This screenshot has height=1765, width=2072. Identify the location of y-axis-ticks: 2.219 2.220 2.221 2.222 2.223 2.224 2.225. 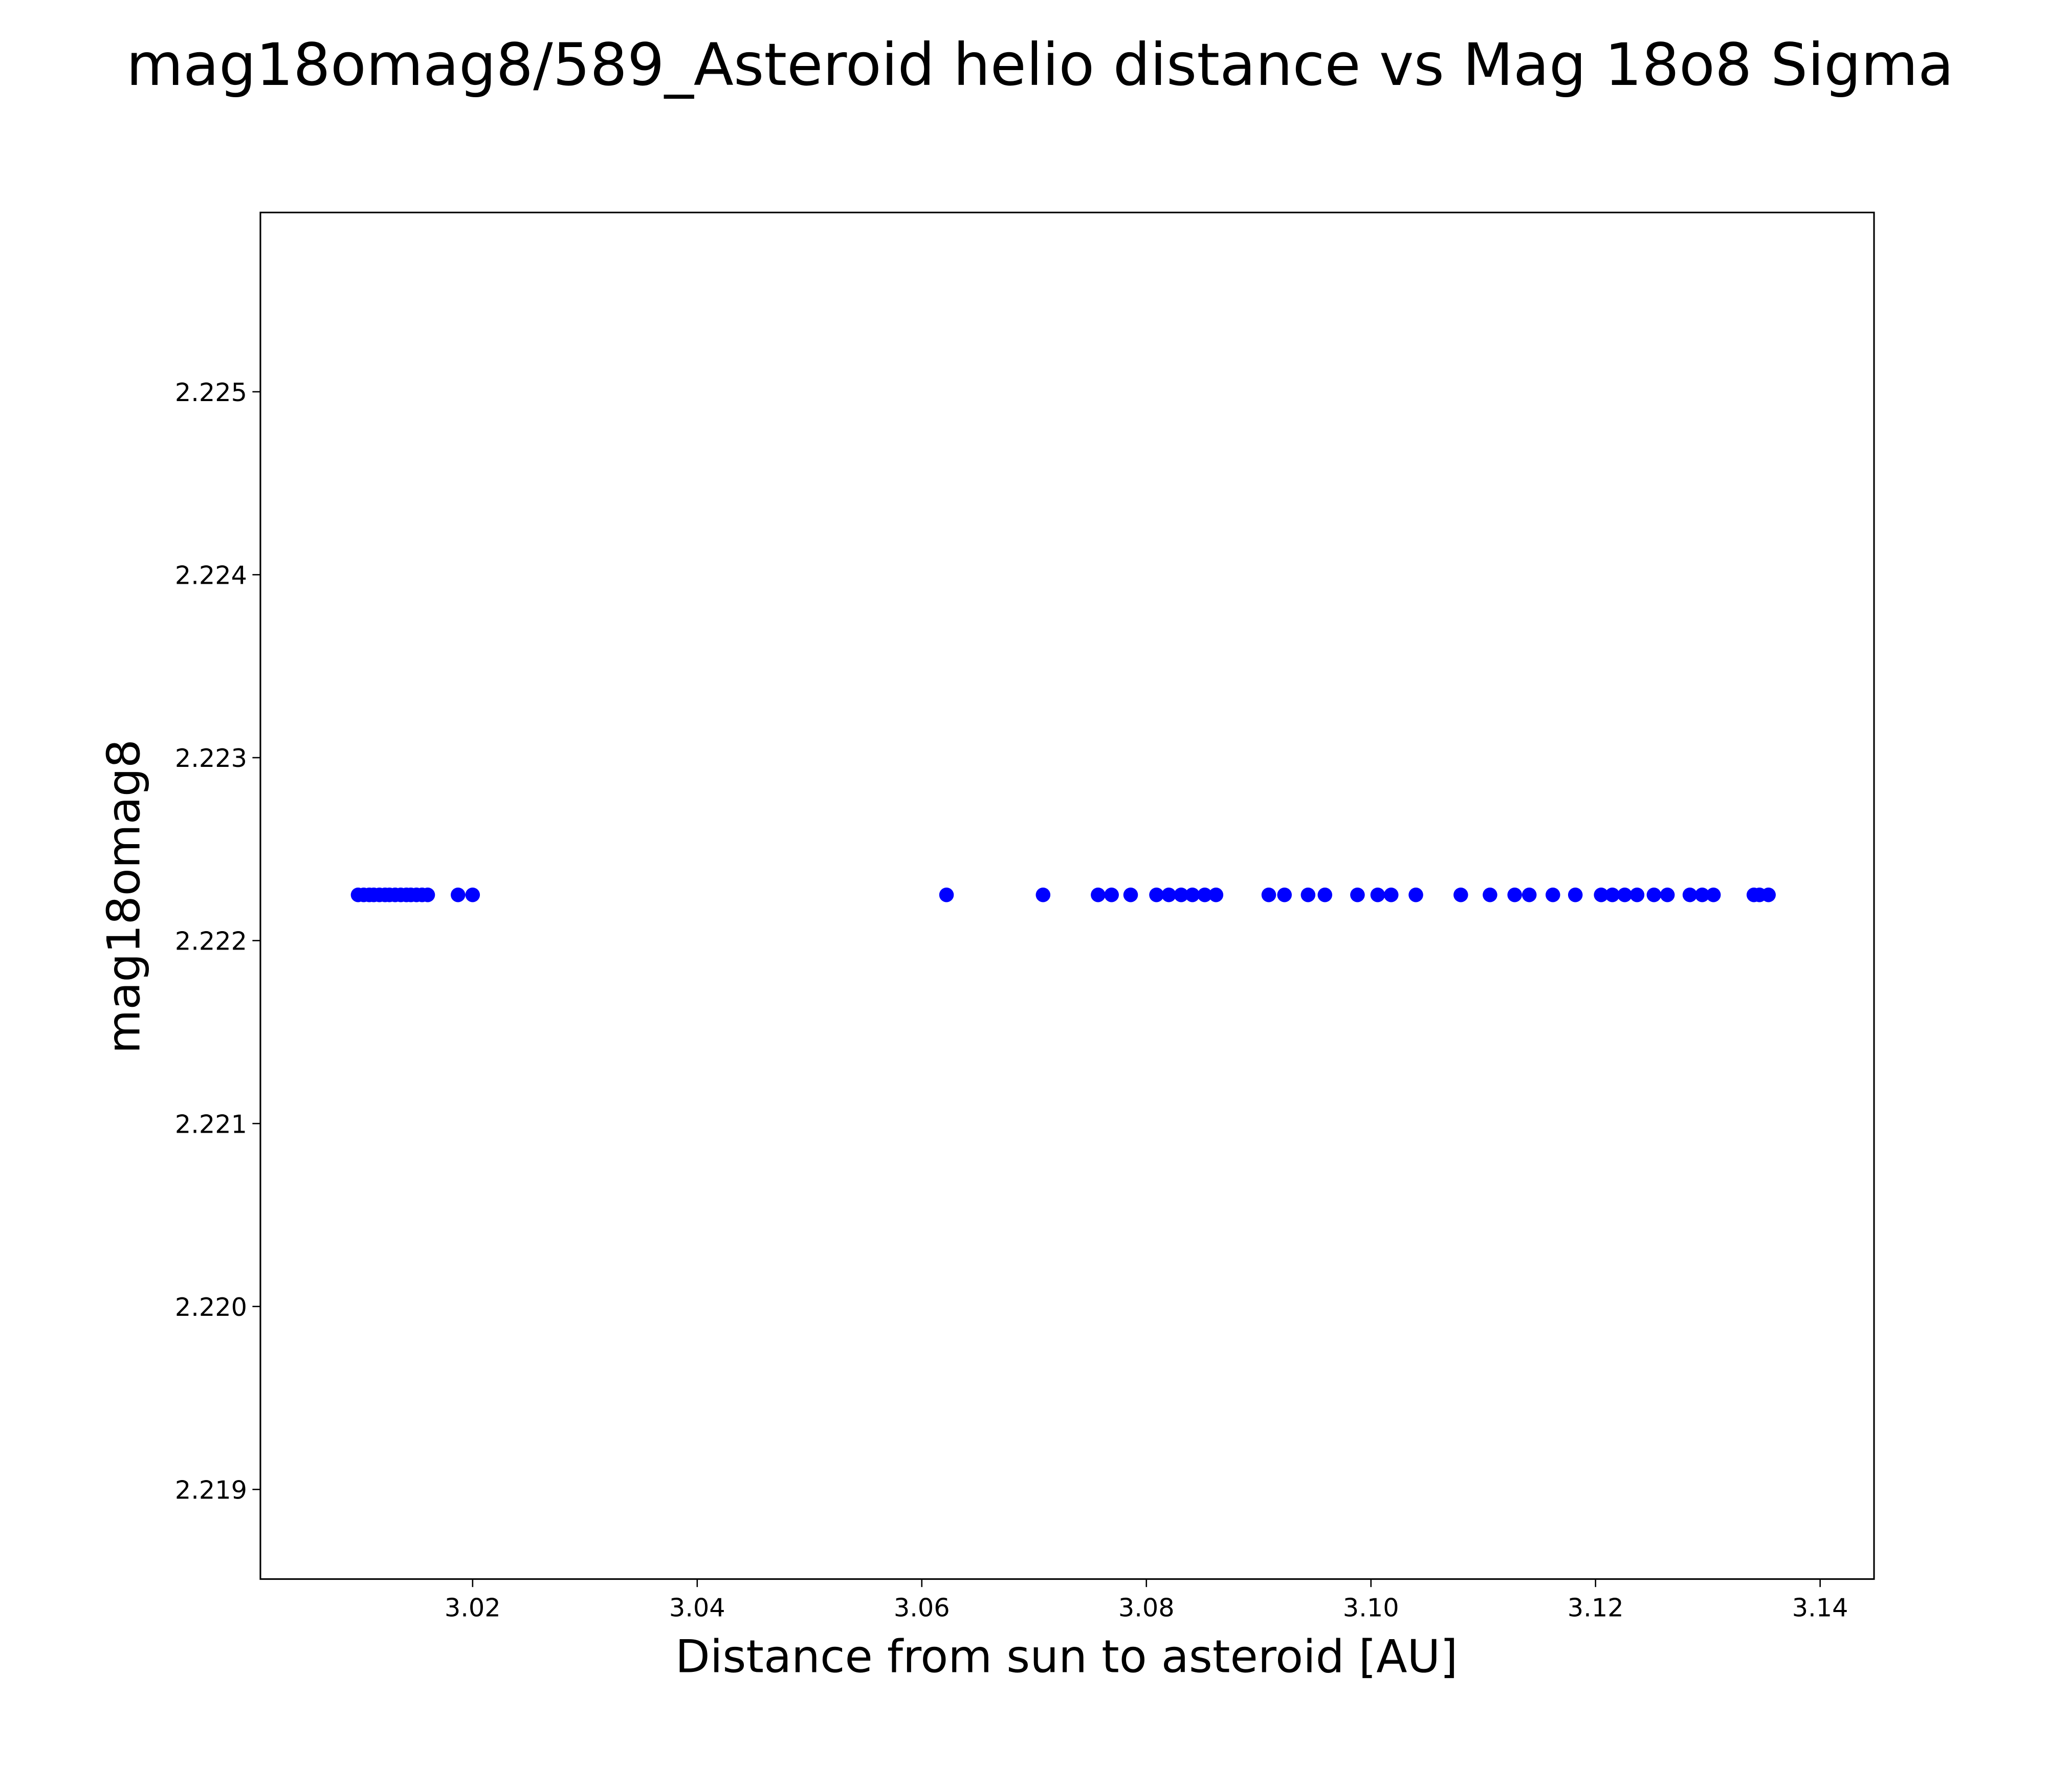
(217, 941).